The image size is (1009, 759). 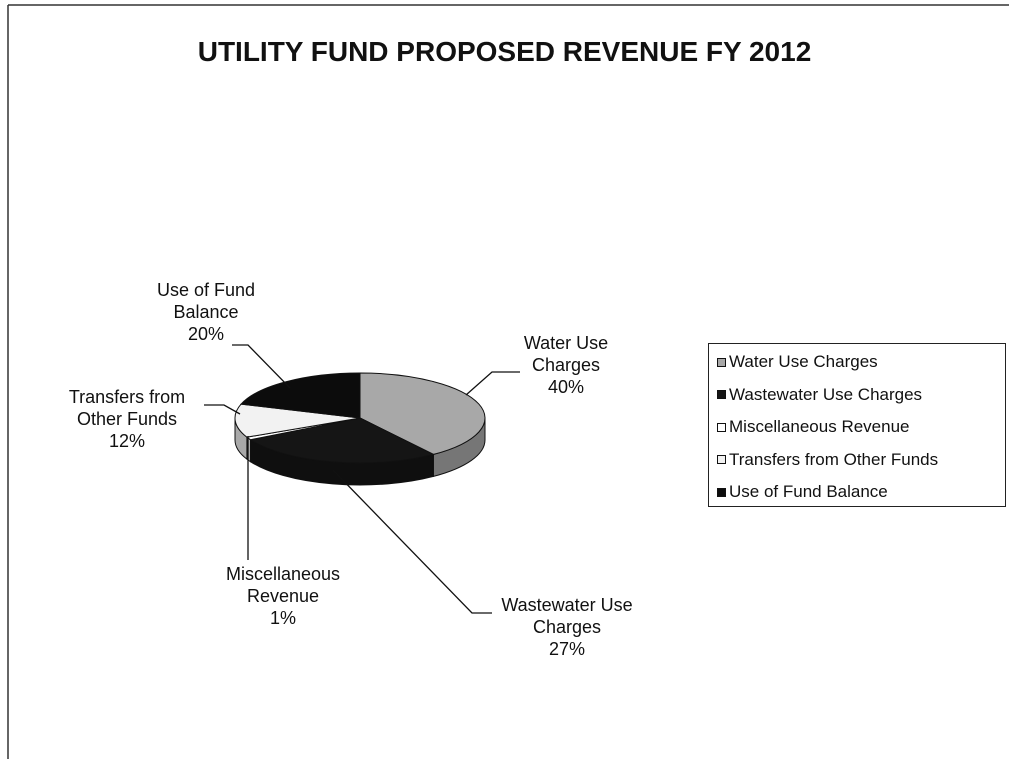 I want to click on legend-label: Transfers from Other Funds, so click(x=834, y=459).